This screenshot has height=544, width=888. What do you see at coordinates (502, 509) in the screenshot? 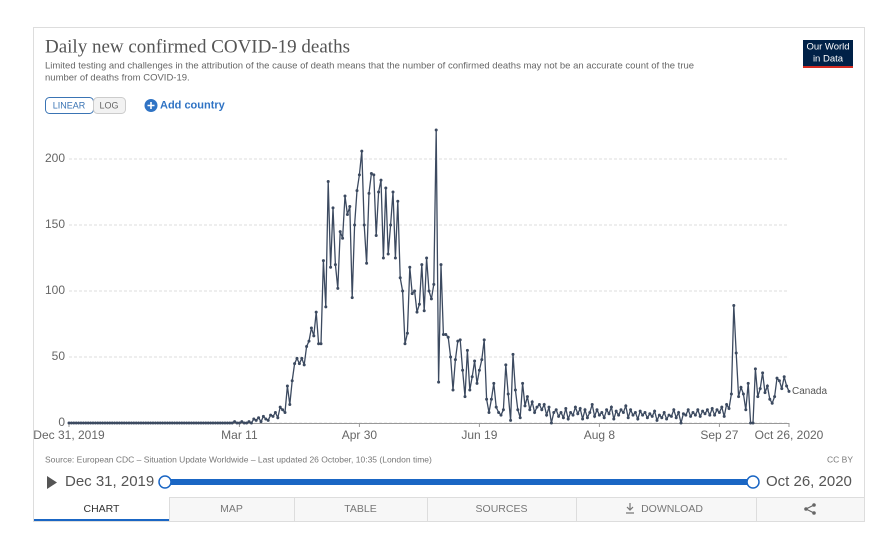
I see `tab: SOURCES` at bounding box center [502, 509].